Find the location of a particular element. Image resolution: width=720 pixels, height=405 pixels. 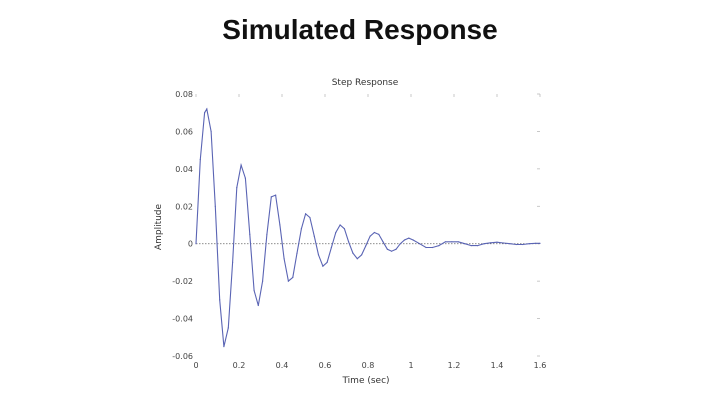

y-tick-label: 0.02 is located at coordinates (184, 206).